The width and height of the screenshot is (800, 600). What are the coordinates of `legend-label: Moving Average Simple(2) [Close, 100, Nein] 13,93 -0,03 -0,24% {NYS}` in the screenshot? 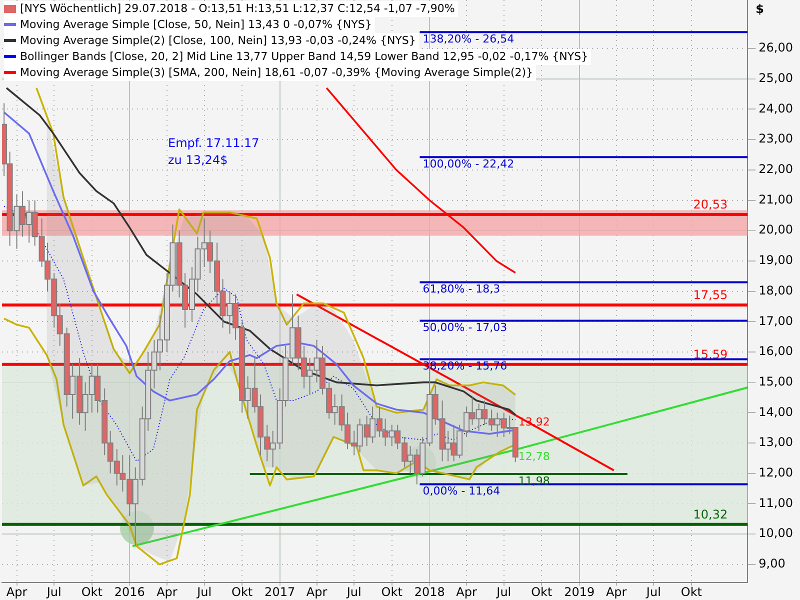 It's located at (218, 40).